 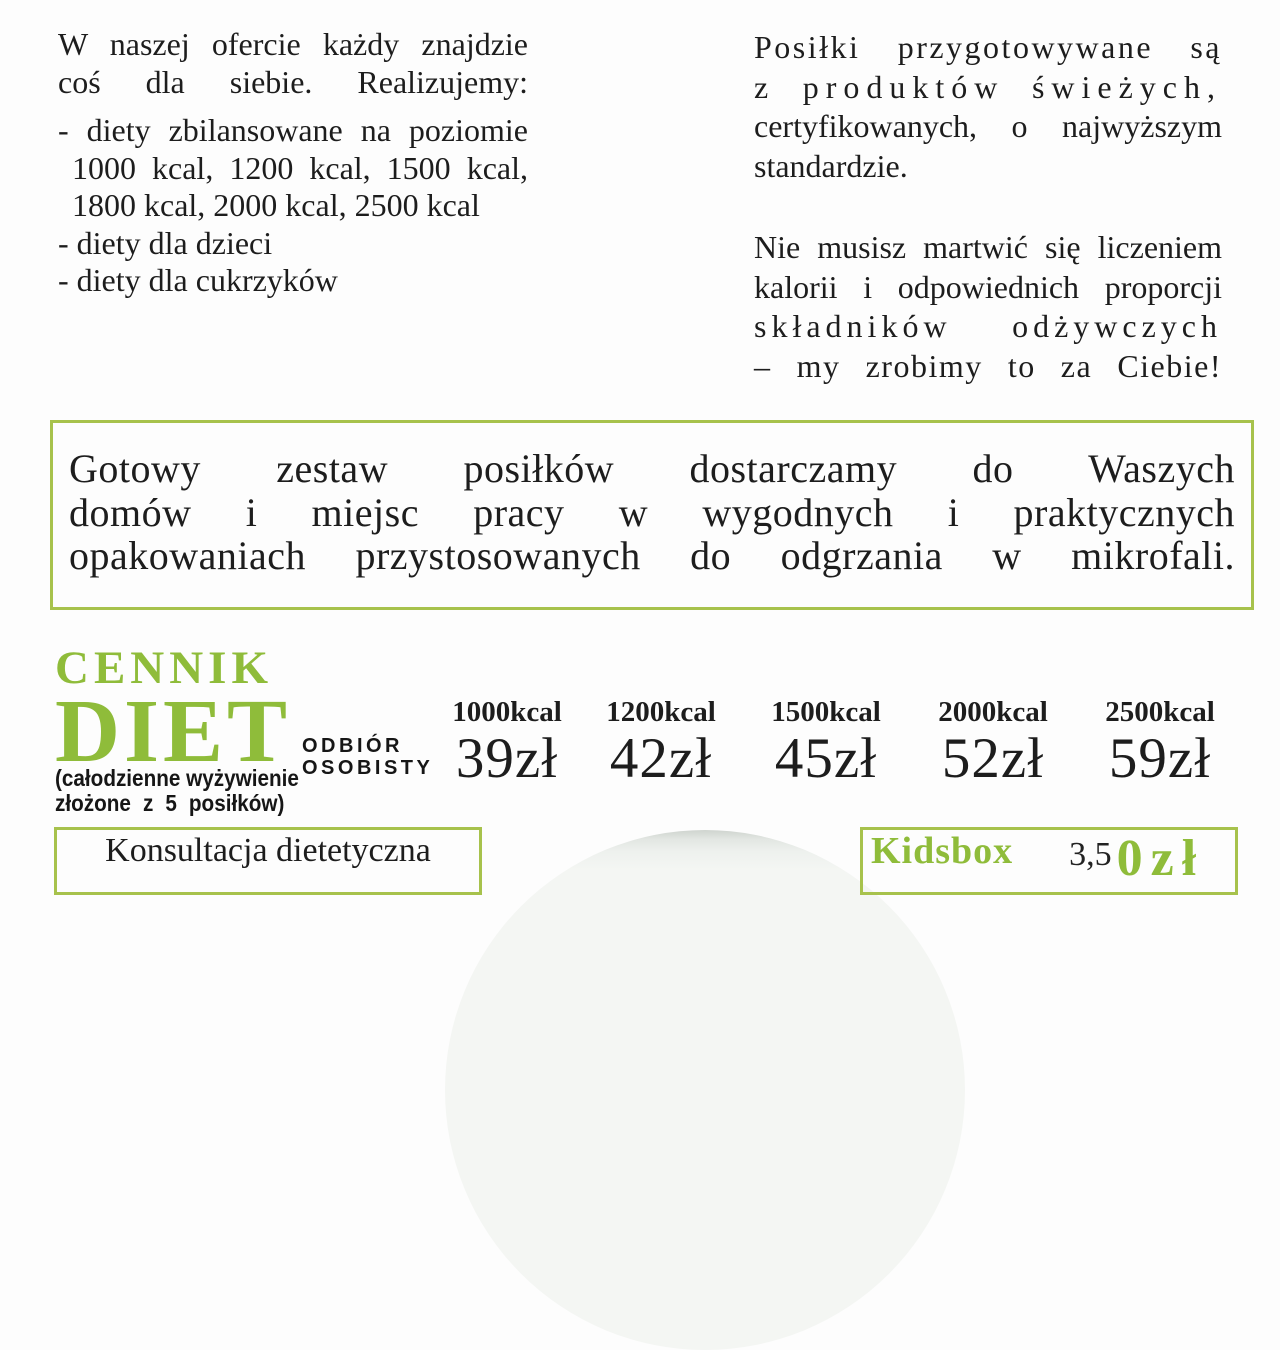 What do you see at coordinates (177, 778) in the screenshot?
I see `price-list-subtitle-line: (całodzienne wyżywienie` at bounding box center [177, 778].